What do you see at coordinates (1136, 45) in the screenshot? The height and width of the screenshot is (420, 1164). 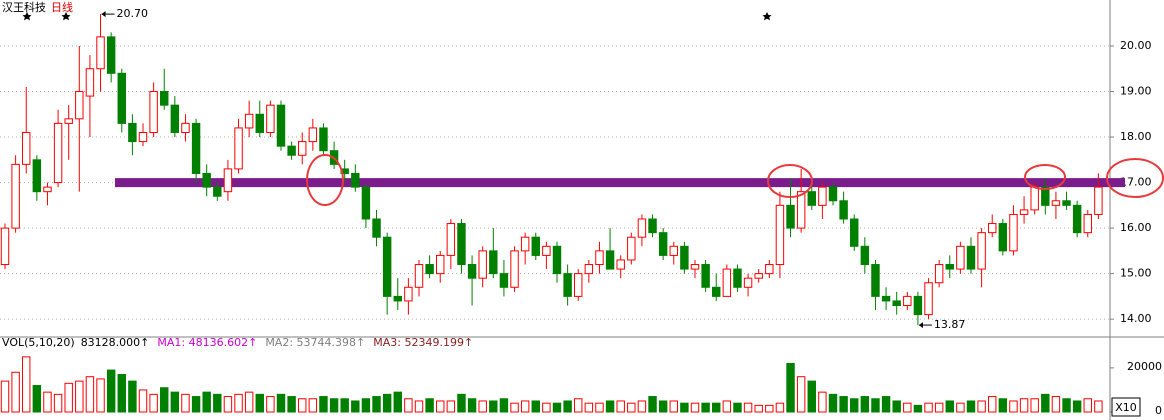 I see `y-tick-label: 20.00` at bounding box center [1136, 45].